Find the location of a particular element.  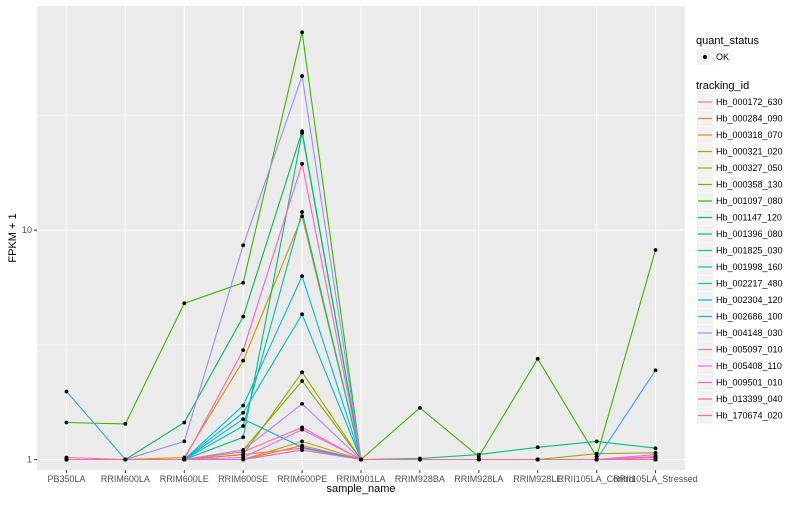

legend-color-label: Hb_002217_480 is located at coordinates (749, 284).